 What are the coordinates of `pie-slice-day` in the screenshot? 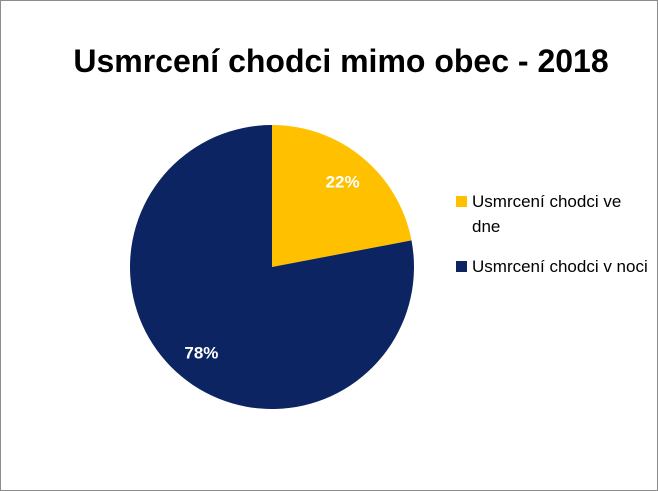 It's located at (342, 196).